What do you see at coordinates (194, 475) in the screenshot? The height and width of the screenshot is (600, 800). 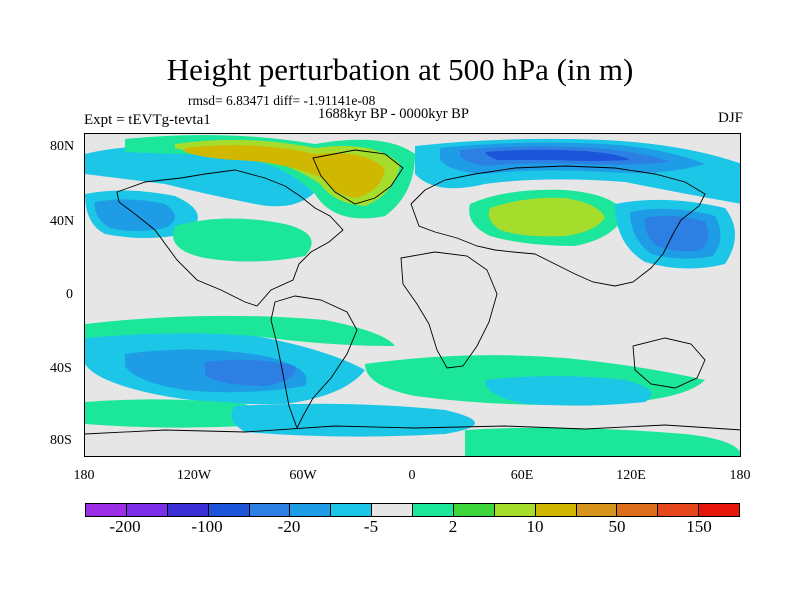 I see `lon-label-120w: 120W` at bounding box center [194, 475].